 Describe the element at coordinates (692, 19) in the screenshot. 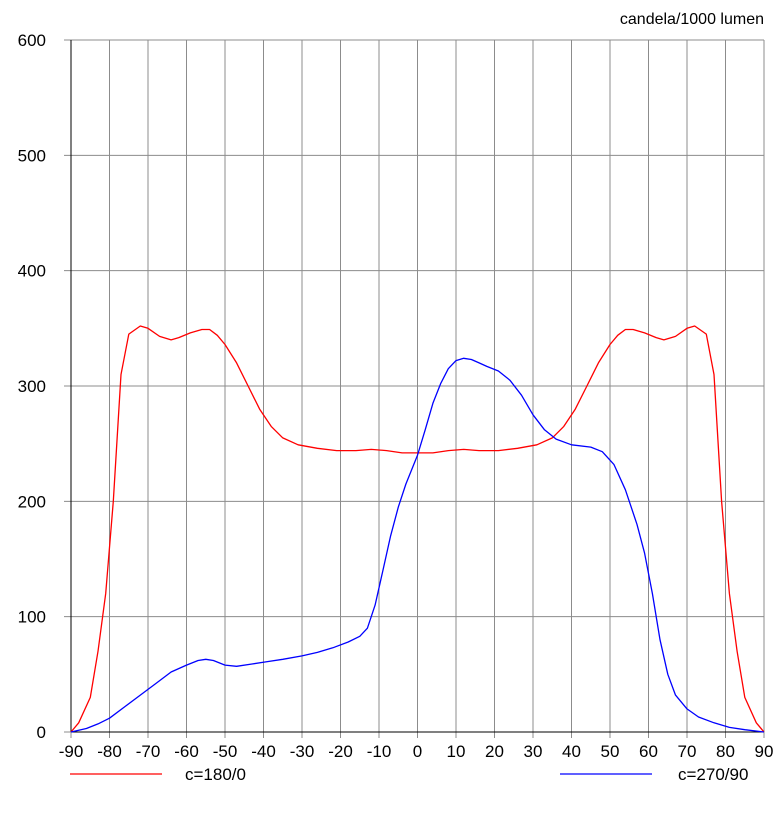

I see `y-axis-unit-label: candela/1000 lumen` at that location.